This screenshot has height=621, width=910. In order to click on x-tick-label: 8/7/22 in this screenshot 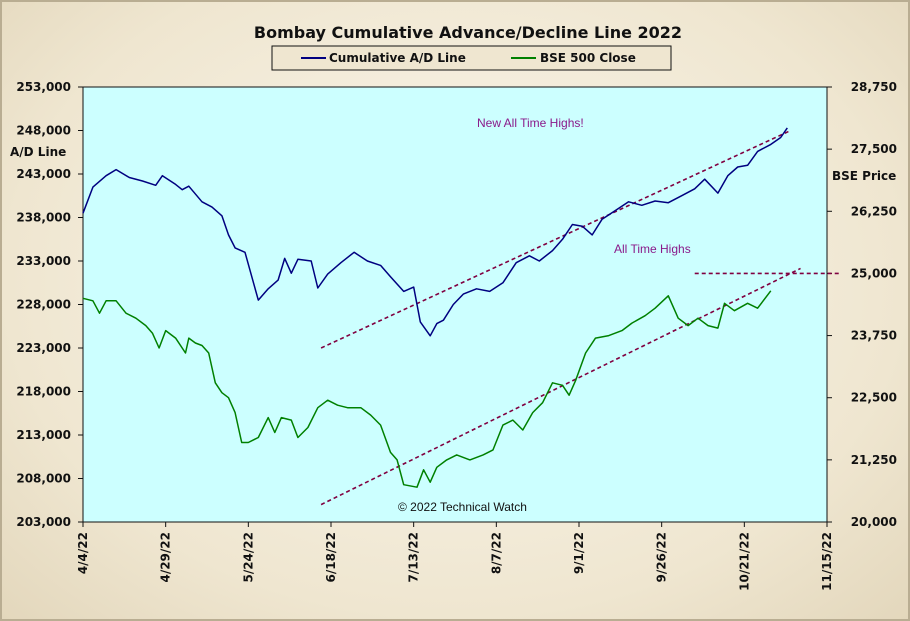, I will do `click(496, 553)`.